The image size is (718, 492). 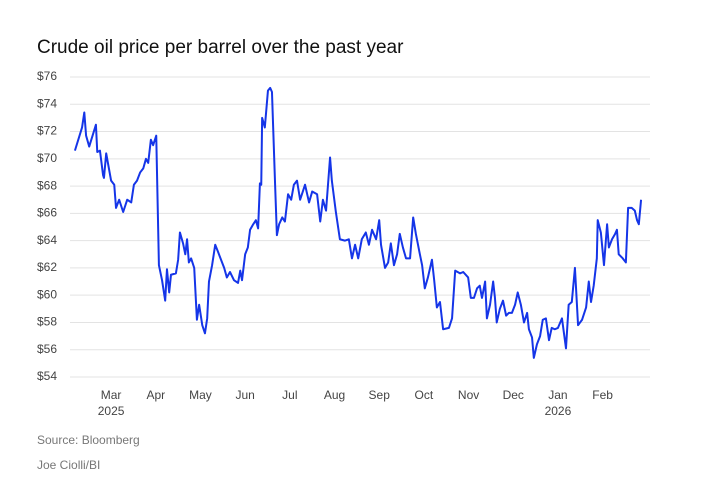 I want to click on x-tick-label: Mar 2025, so click(x=111, y=403).